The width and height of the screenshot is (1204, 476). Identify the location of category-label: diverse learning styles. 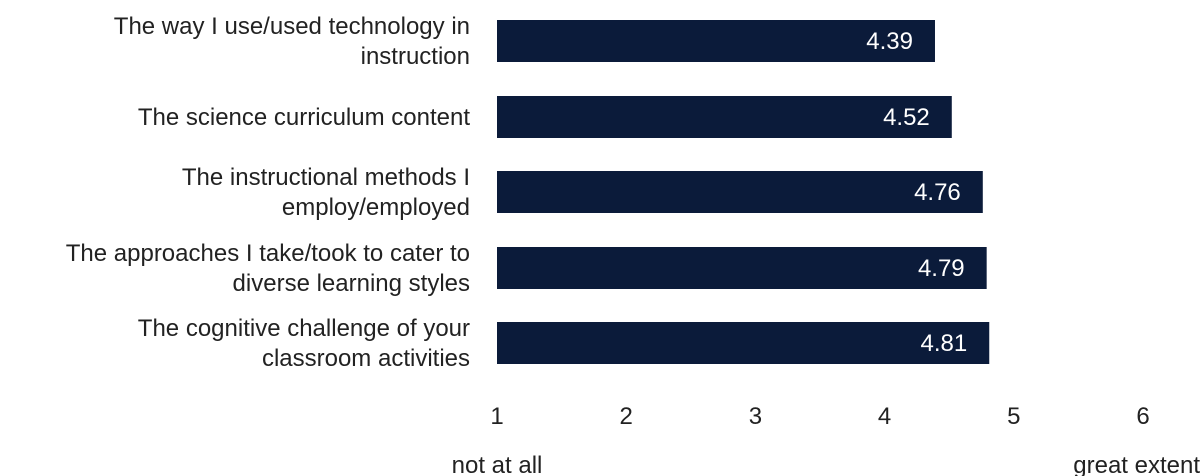
(351, 283).